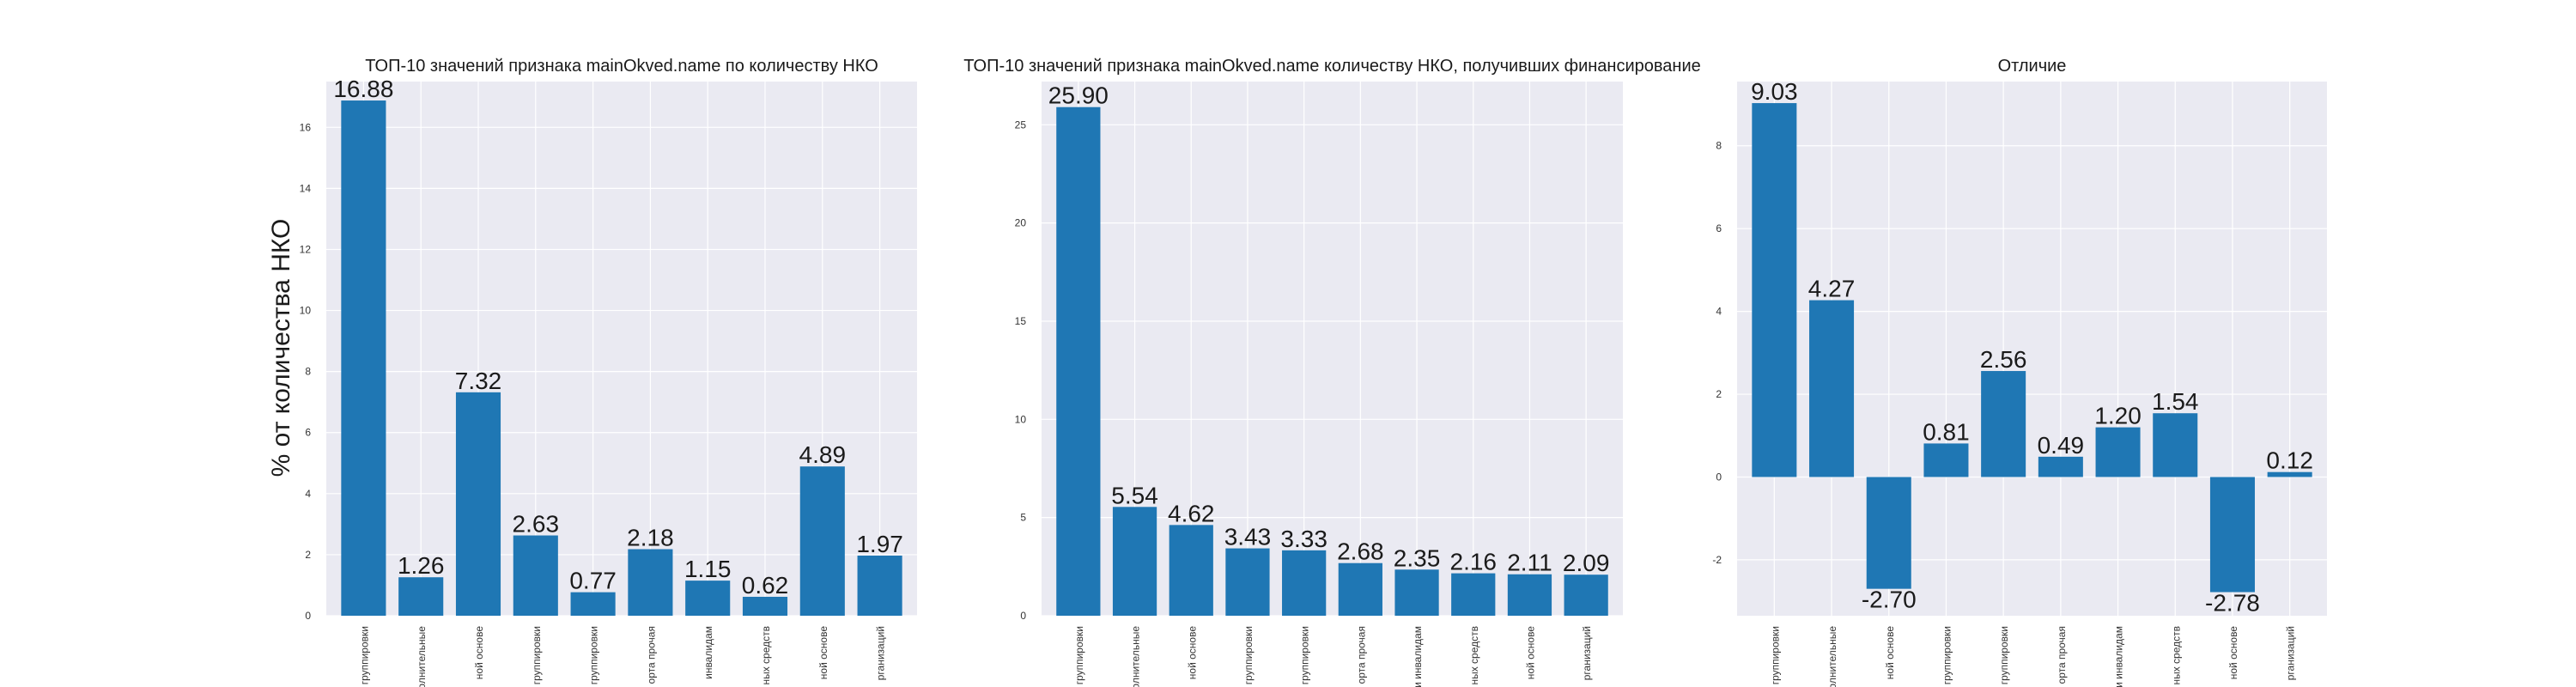 This screenshot has width=2576, height=687. Describe the element at coordinates (1021, 223) in the screenshot. I see `y-tick-label: 20` at that location.